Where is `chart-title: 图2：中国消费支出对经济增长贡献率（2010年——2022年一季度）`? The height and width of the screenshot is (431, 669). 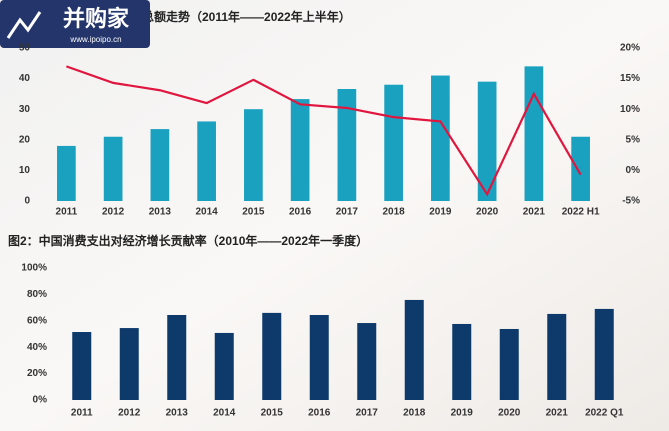
chart-title: 图2：中国消费支出对经济增长贡献率（2010年——2022年一季度） is located at coordinates (188, 240).